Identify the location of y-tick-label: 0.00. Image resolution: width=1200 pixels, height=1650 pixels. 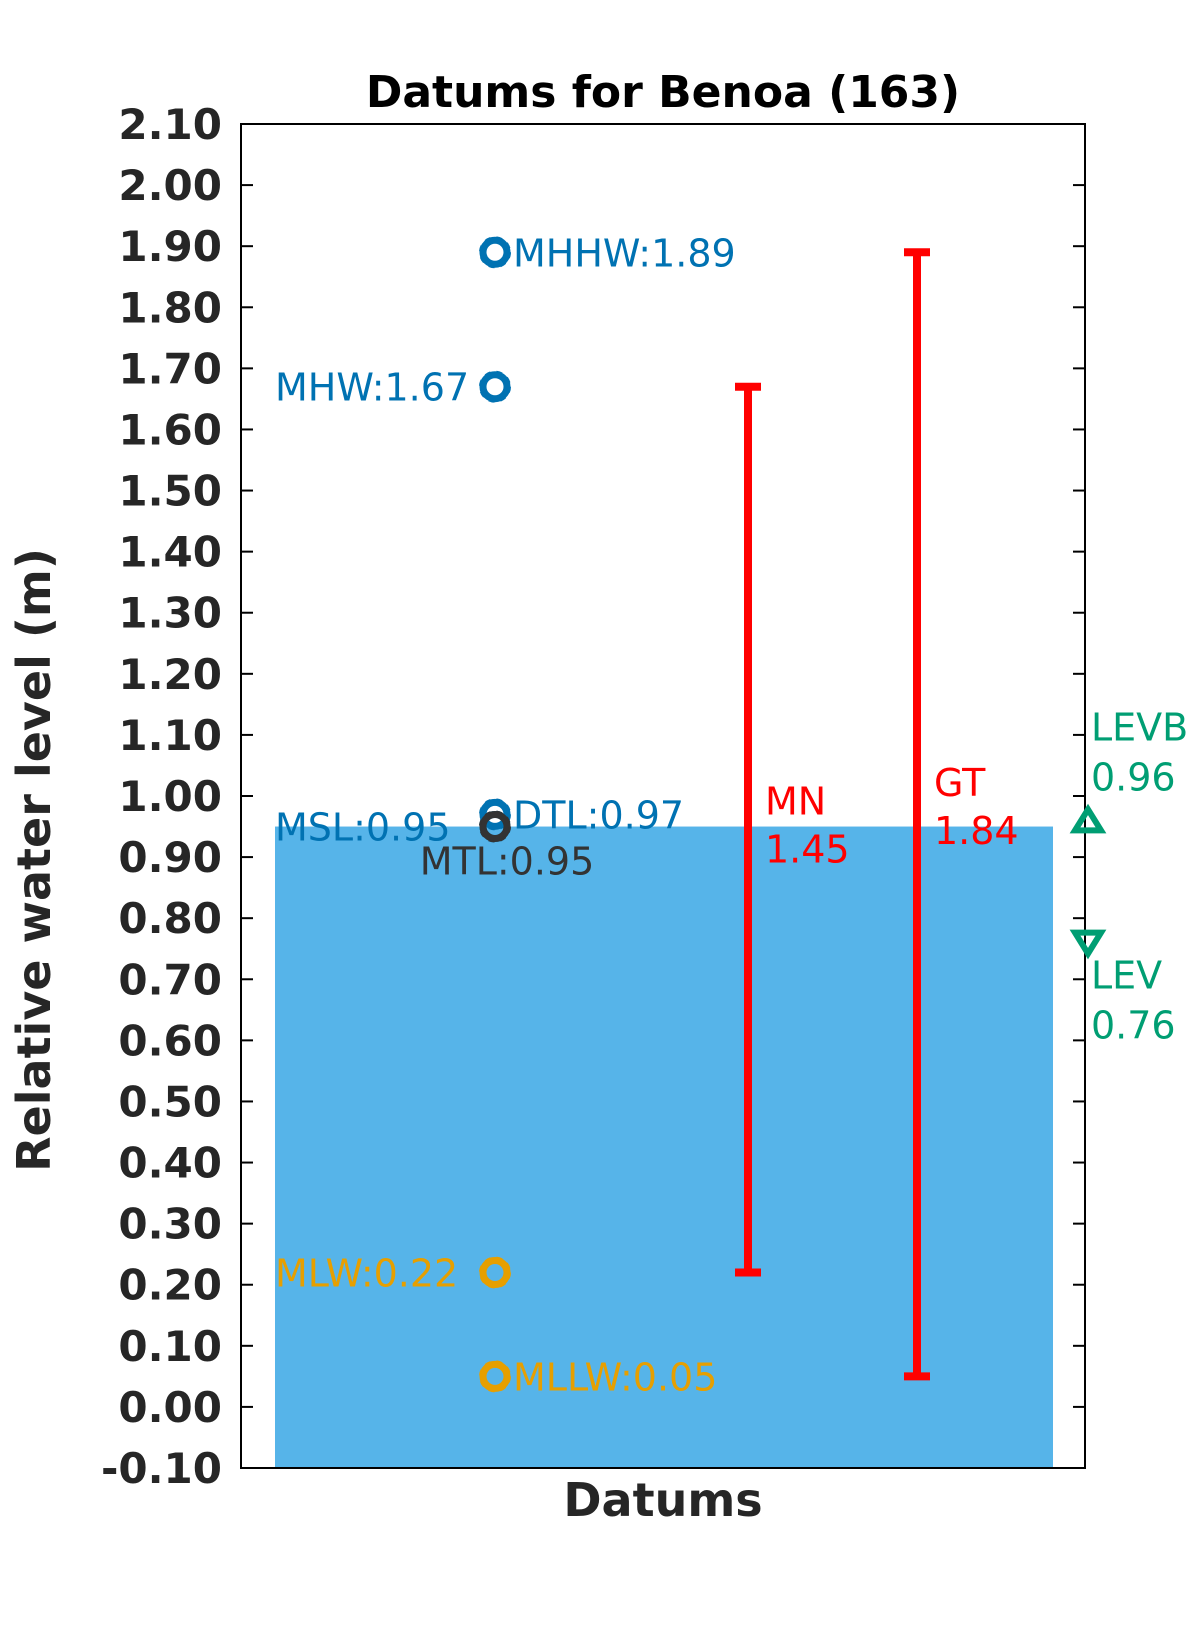
(170, 1407).